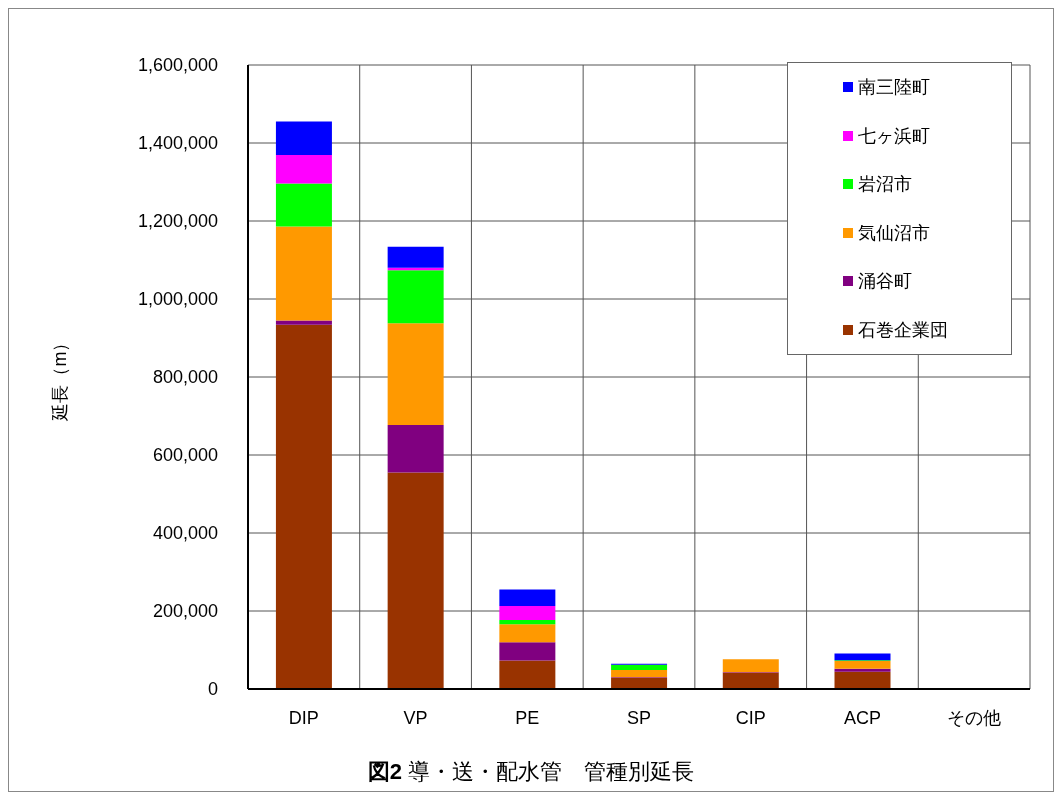 The image size is (1062, 798). Describe the element at coordinates (750, 717) in the screenshot. I see `x-tick-label: CIP` at that location.